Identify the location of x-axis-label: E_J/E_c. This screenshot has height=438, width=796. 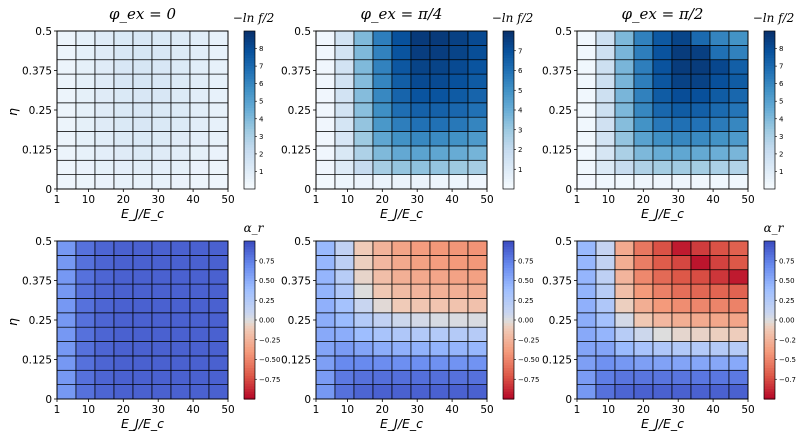
(662, 423).